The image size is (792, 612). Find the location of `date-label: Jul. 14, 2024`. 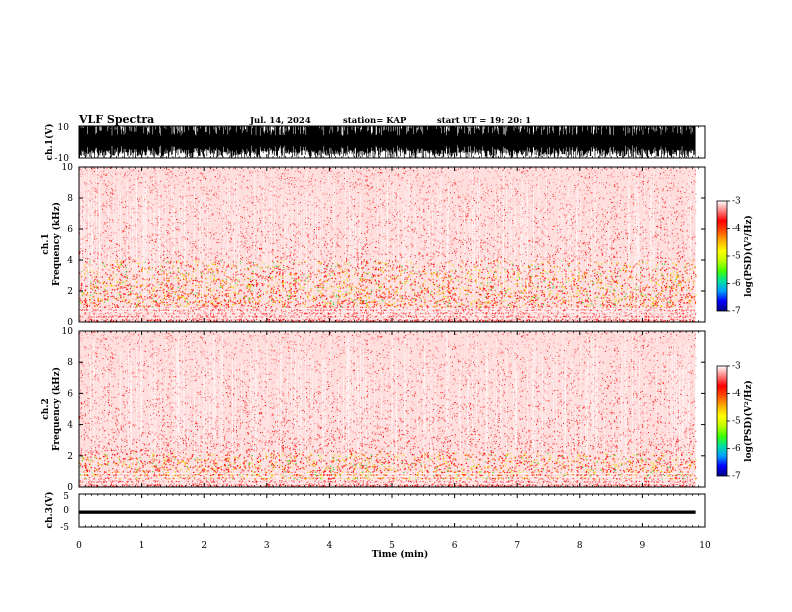

date-label: Jul. 14, 2024 is located at coordinates (280, 121).